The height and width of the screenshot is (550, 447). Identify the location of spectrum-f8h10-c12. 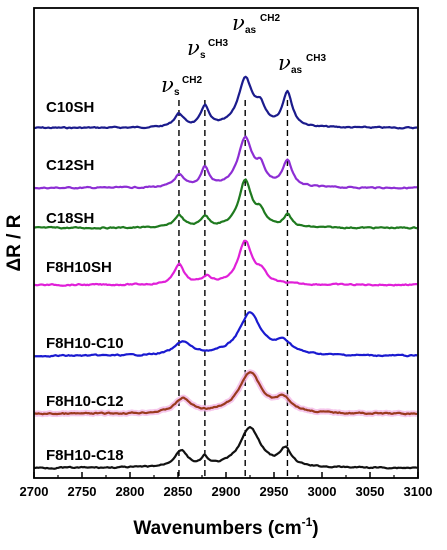
(225, 393).